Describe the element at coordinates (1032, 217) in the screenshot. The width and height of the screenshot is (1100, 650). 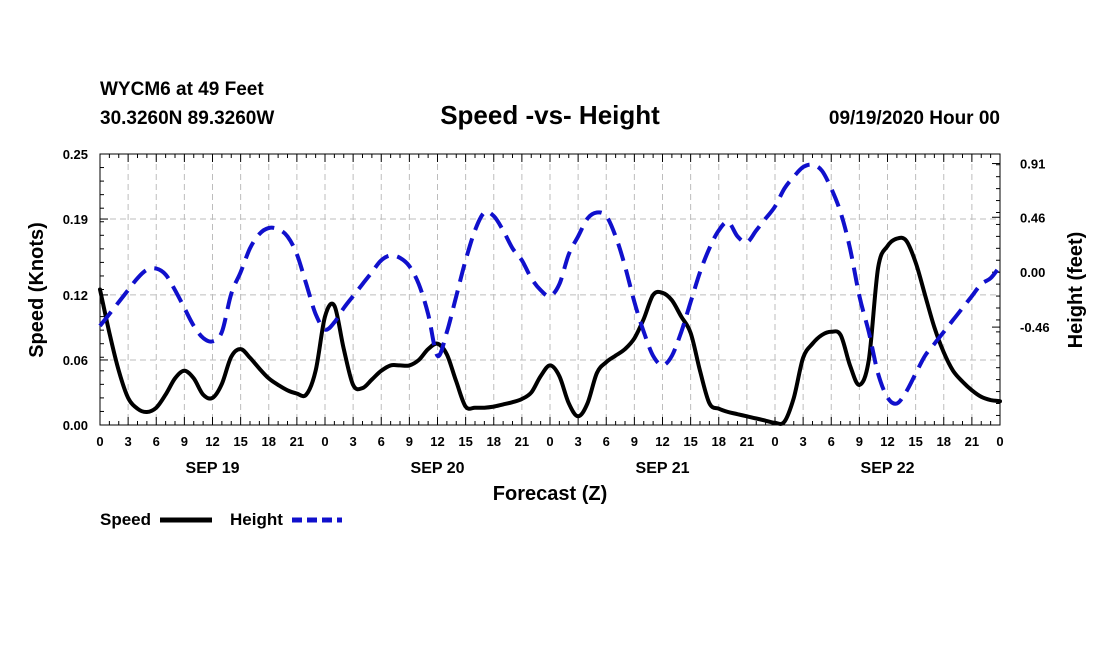
I see `y-right-tick-label: 0.46` at that location.